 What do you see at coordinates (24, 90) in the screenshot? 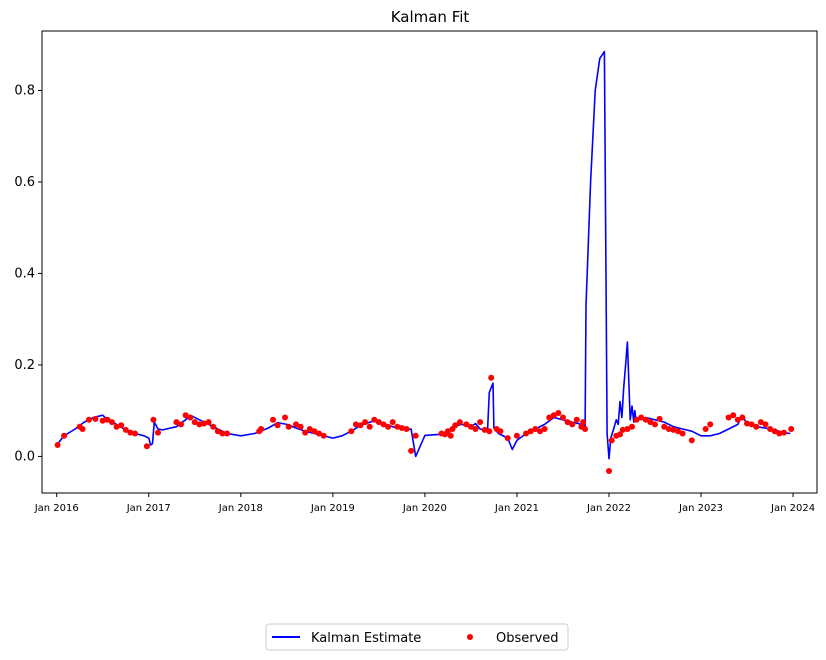
I see `y-tick-label: 0.8` at bounding box center [24, 90].